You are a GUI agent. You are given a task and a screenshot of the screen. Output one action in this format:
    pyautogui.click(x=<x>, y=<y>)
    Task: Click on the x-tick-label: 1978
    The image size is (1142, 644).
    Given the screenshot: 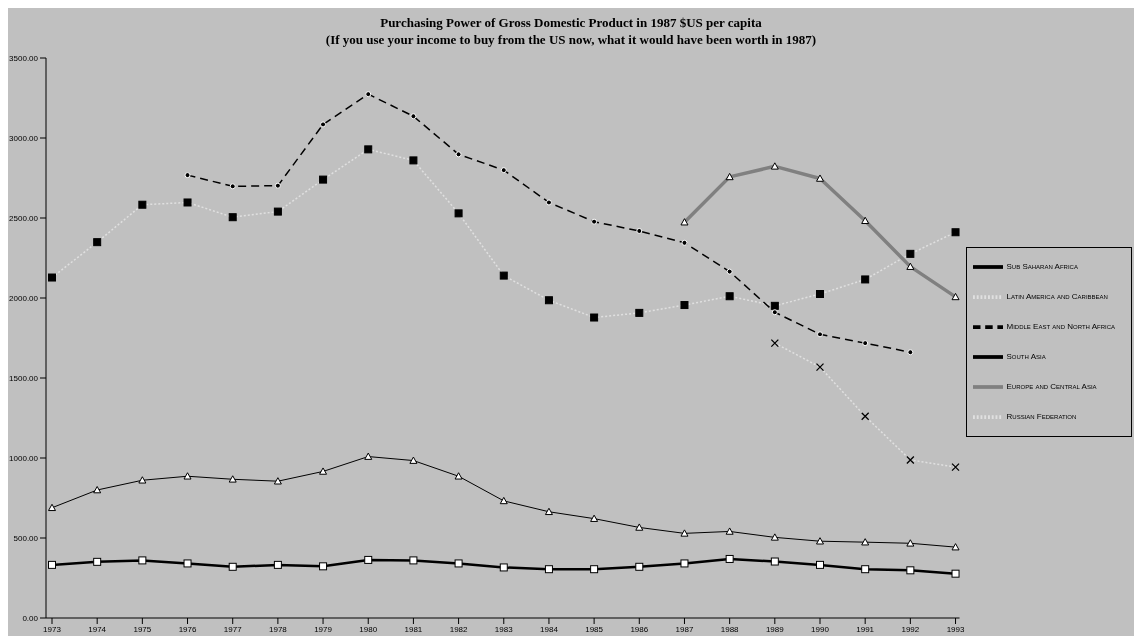 What is the action you would take?
    pyautogui.click(x=278, y=629)
    